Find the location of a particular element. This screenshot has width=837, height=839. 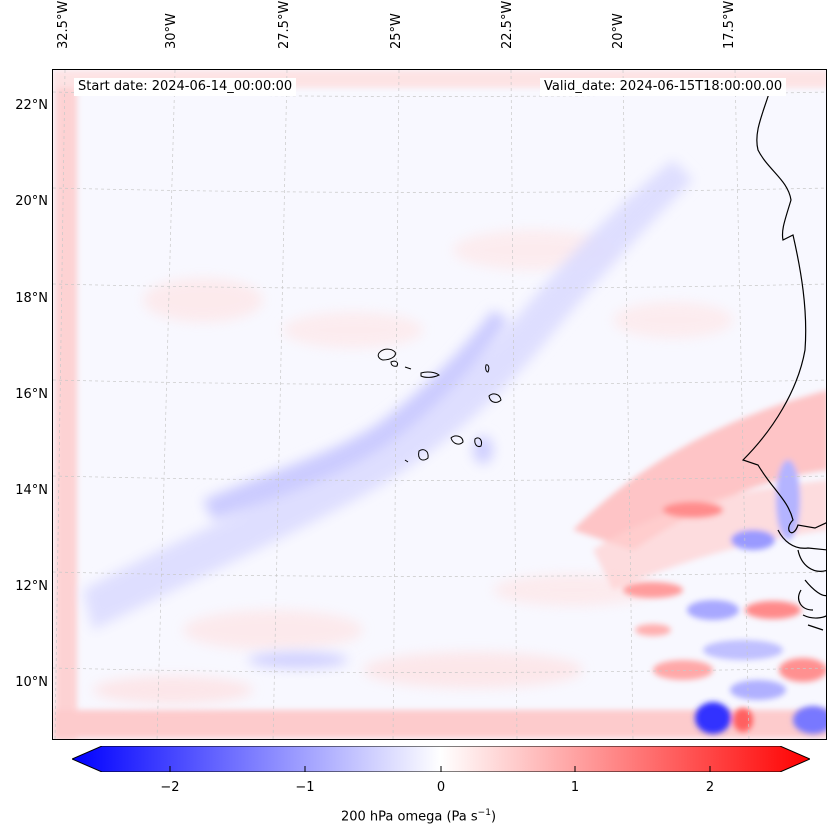

colorbar-tick-2: 2 is located at coordinates (710, 787).